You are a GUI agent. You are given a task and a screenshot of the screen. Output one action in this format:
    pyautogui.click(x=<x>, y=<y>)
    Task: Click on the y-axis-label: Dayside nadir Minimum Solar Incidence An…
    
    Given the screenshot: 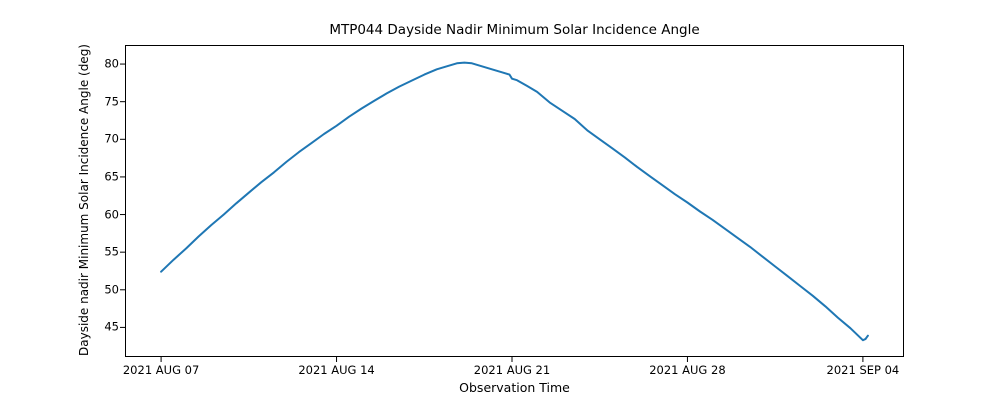 What is the action you would take?
    pyautogui.click(x=84, y=200)
    